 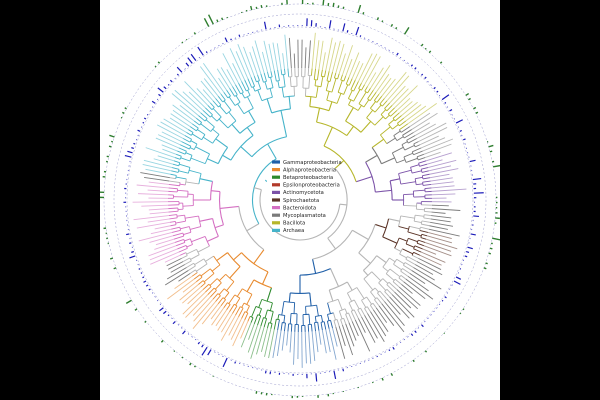 I want to click on legend-label-archaea: Archaea, so click(x=293, y=231).